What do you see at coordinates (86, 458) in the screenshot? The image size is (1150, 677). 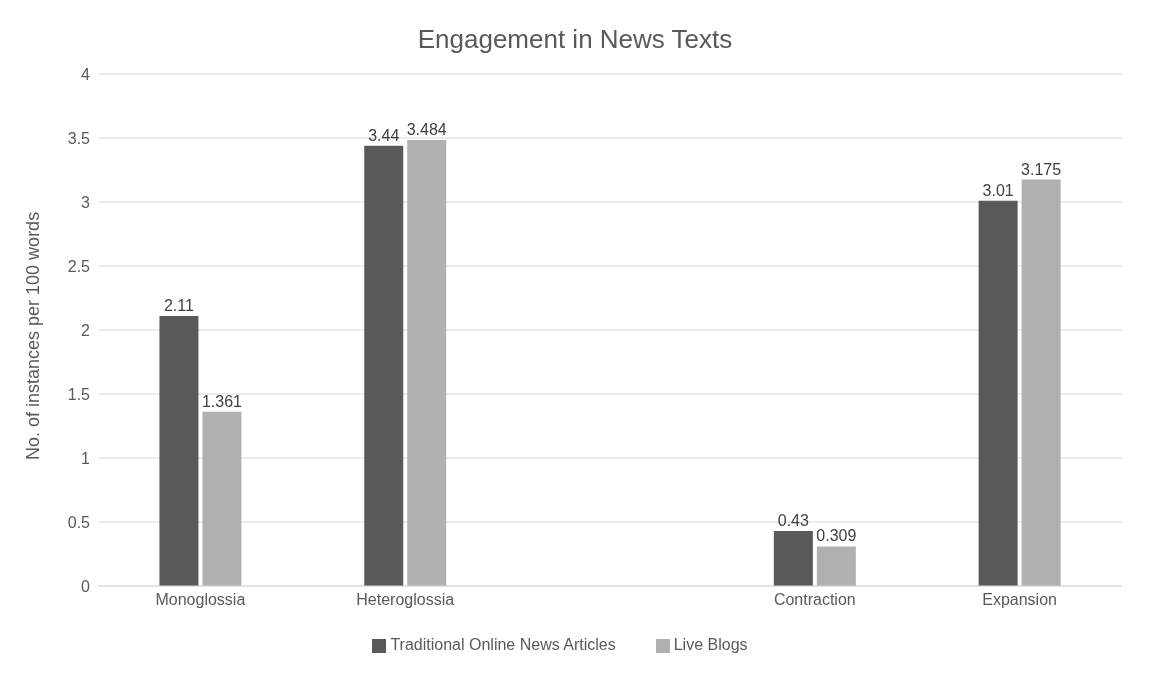 I see `y-tick-label: 1` at bounding box center [86, 458].